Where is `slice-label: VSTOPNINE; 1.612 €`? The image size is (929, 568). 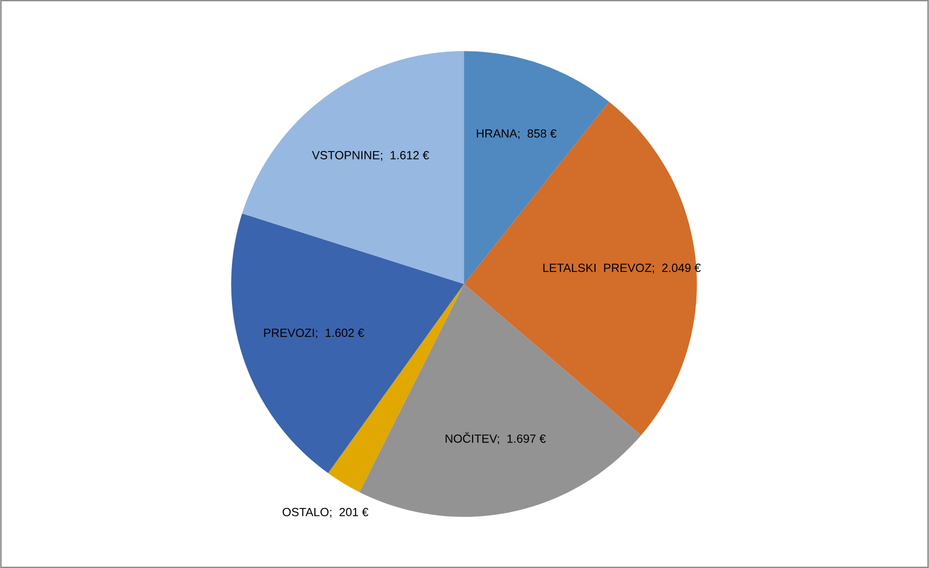 slice-label: VSTOPNINE; 1.612 € is located at coordinates (370, 155).